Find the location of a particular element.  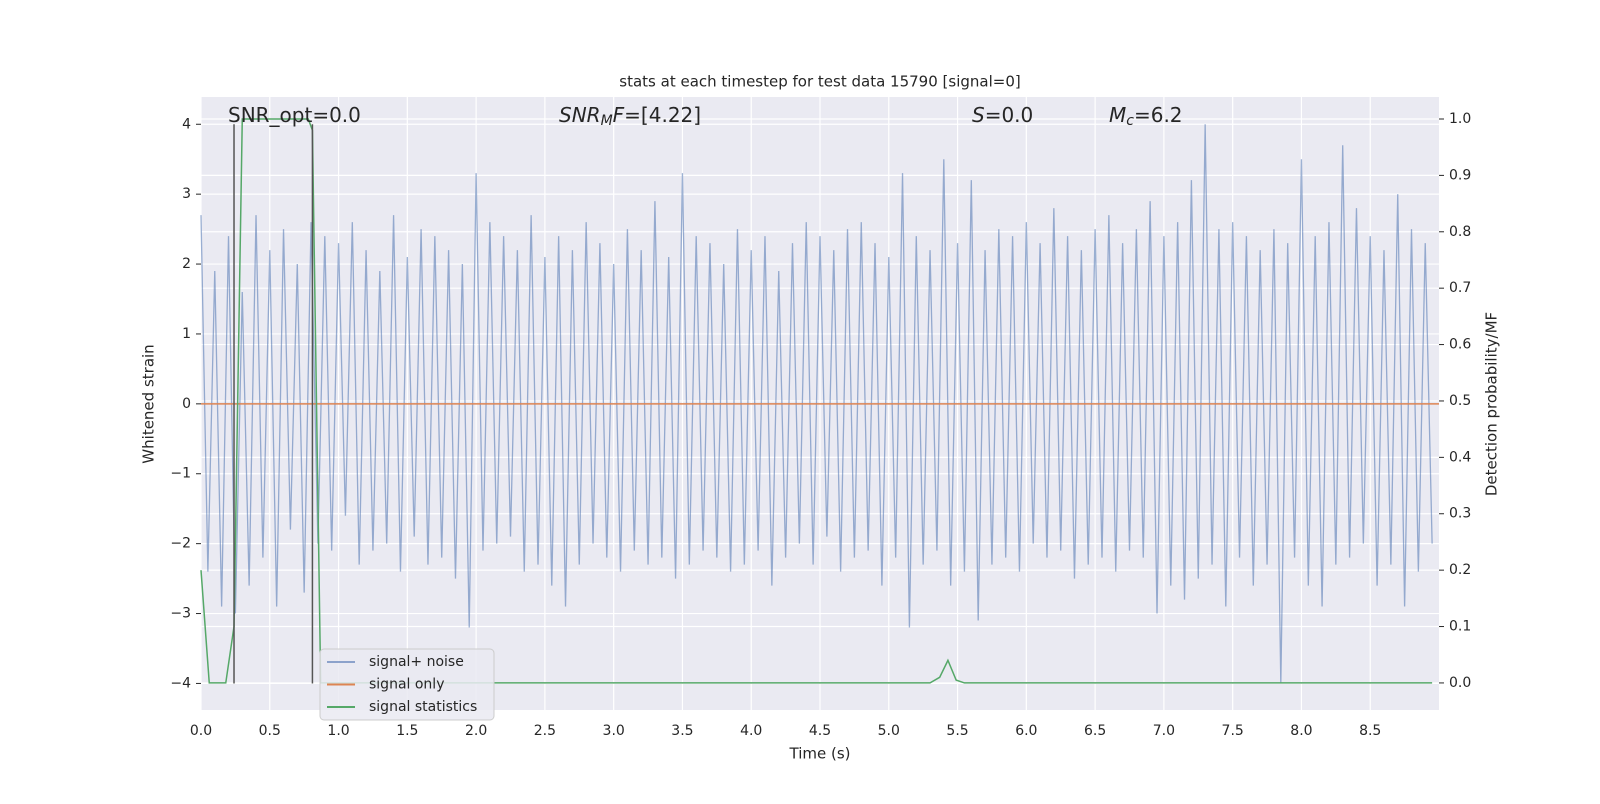

annotation: SNRMF=[4.22] is located at coordinates (630, 116).